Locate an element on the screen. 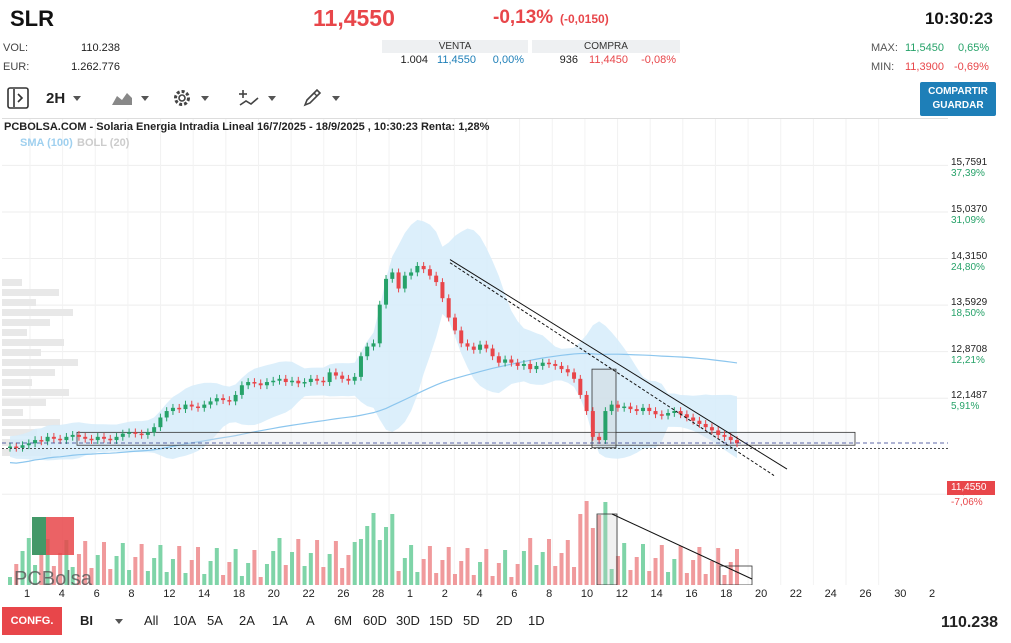 The image size is (1011, 643). period-all: All is located at coordinates (151, 620).